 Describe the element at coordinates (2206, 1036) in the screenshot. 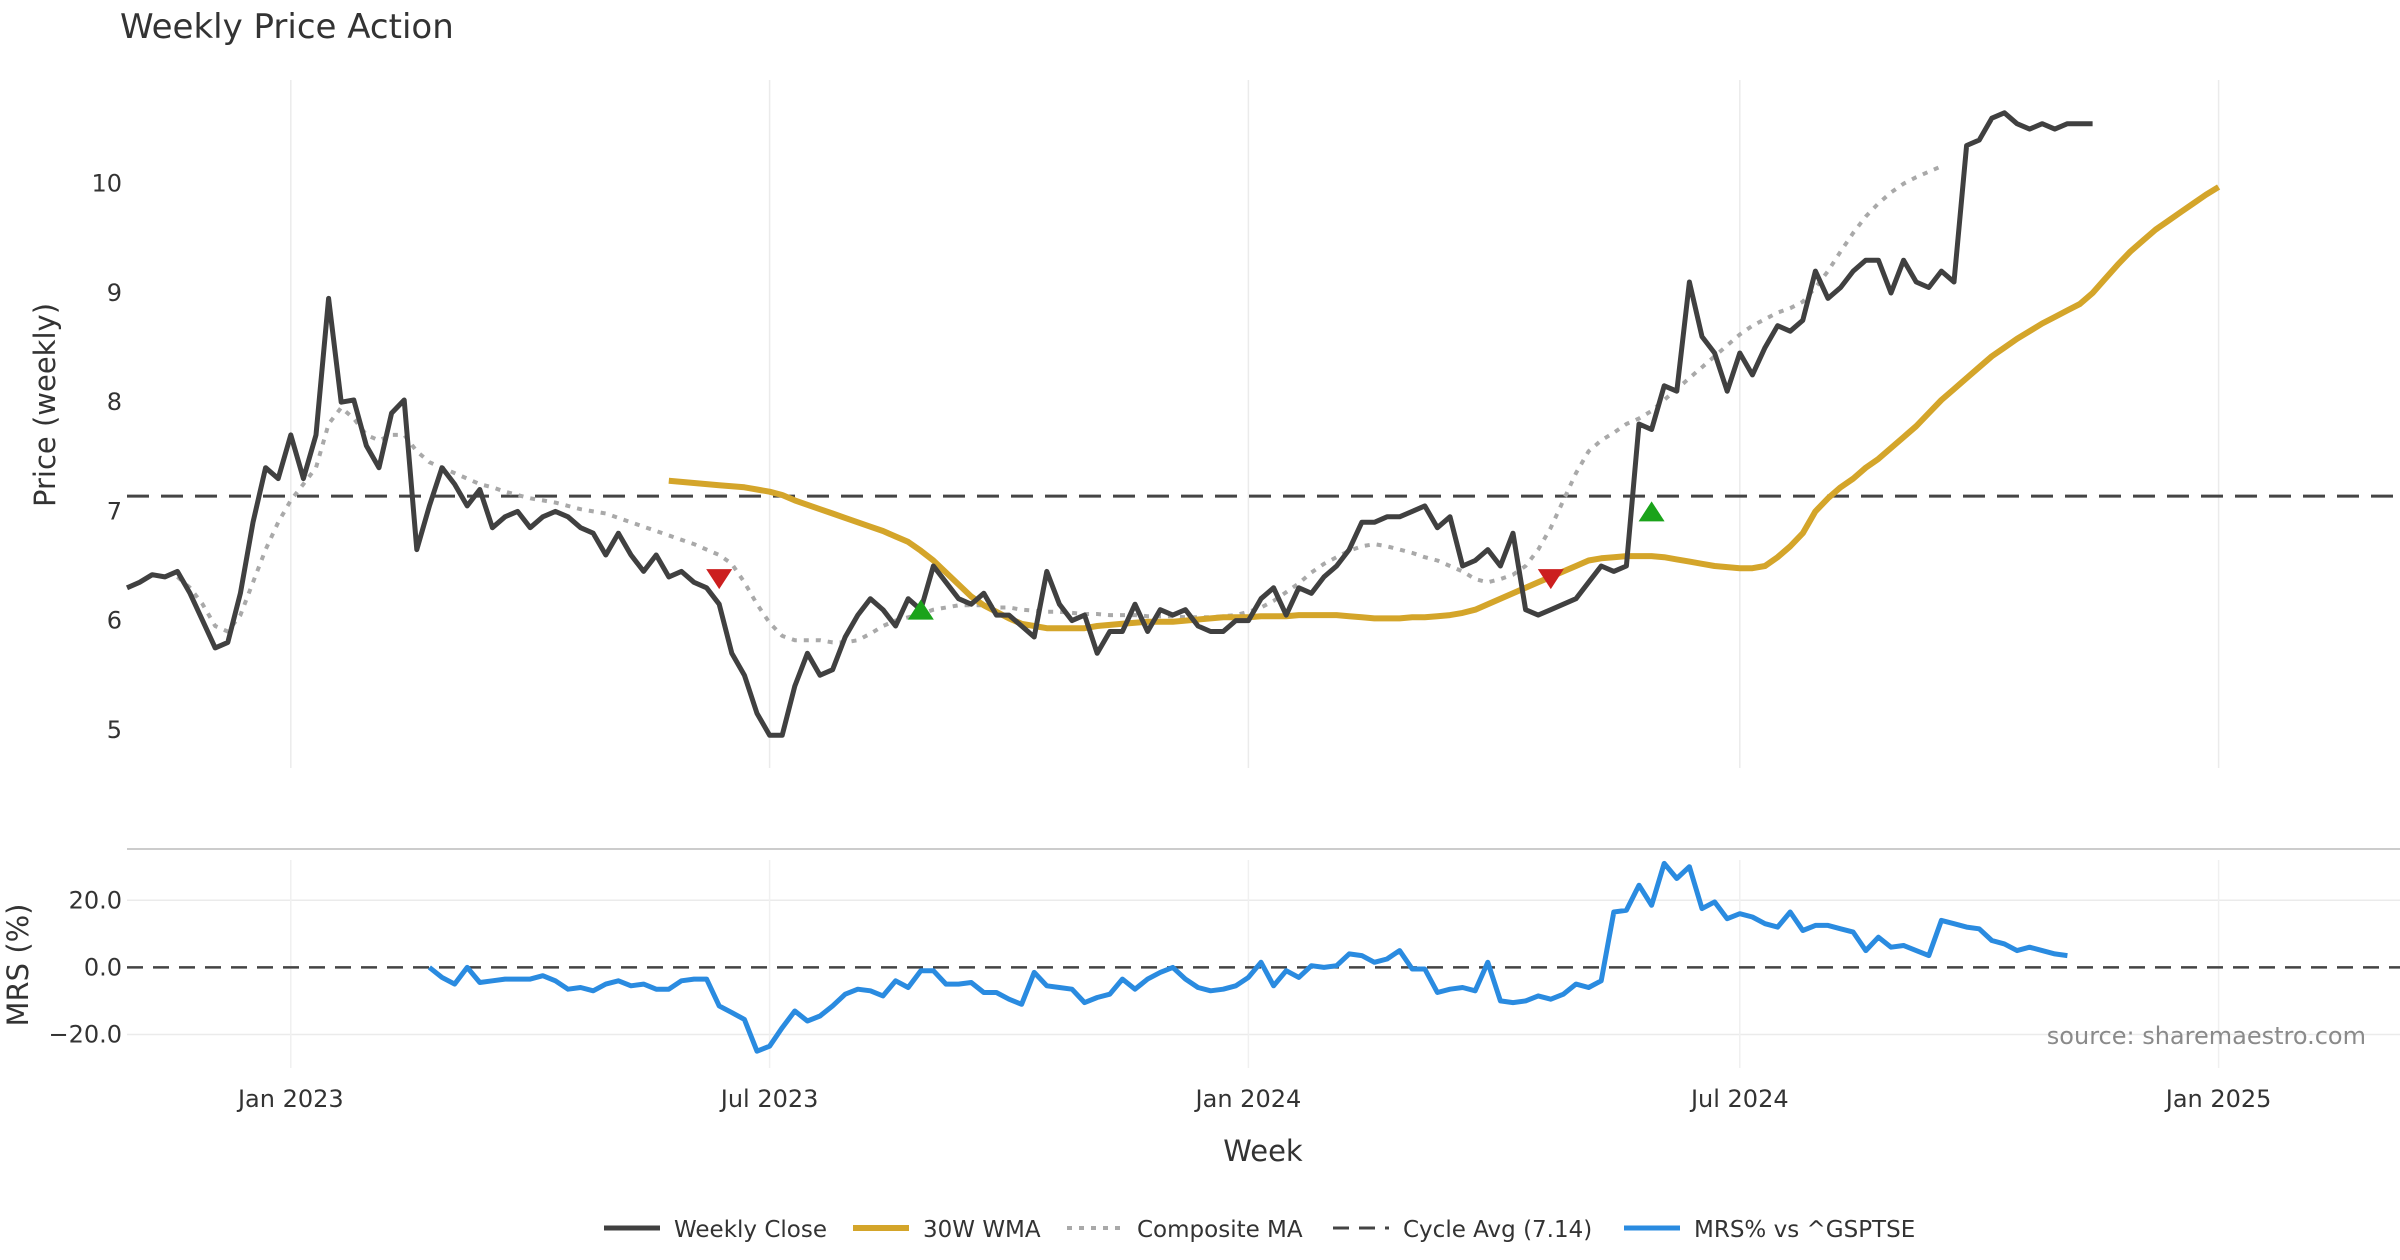

I see `source-note: source: sharemaestro.com` at that location.